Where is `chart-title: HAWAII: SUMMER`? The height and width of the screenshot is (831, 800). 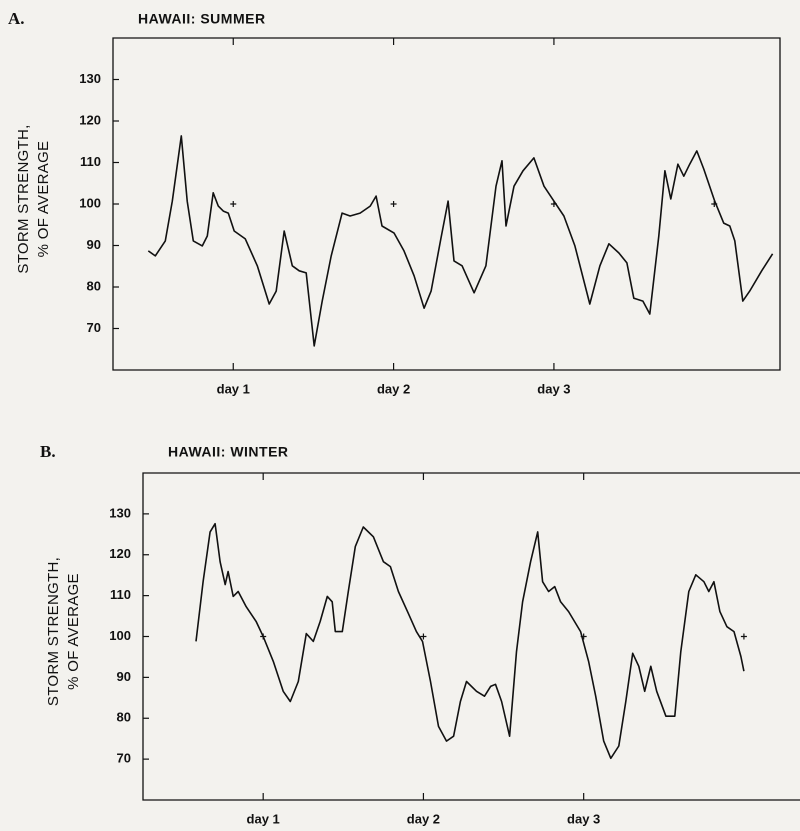
chart-title: HAWAII: SUMMER is located at coordinates (202, 19).